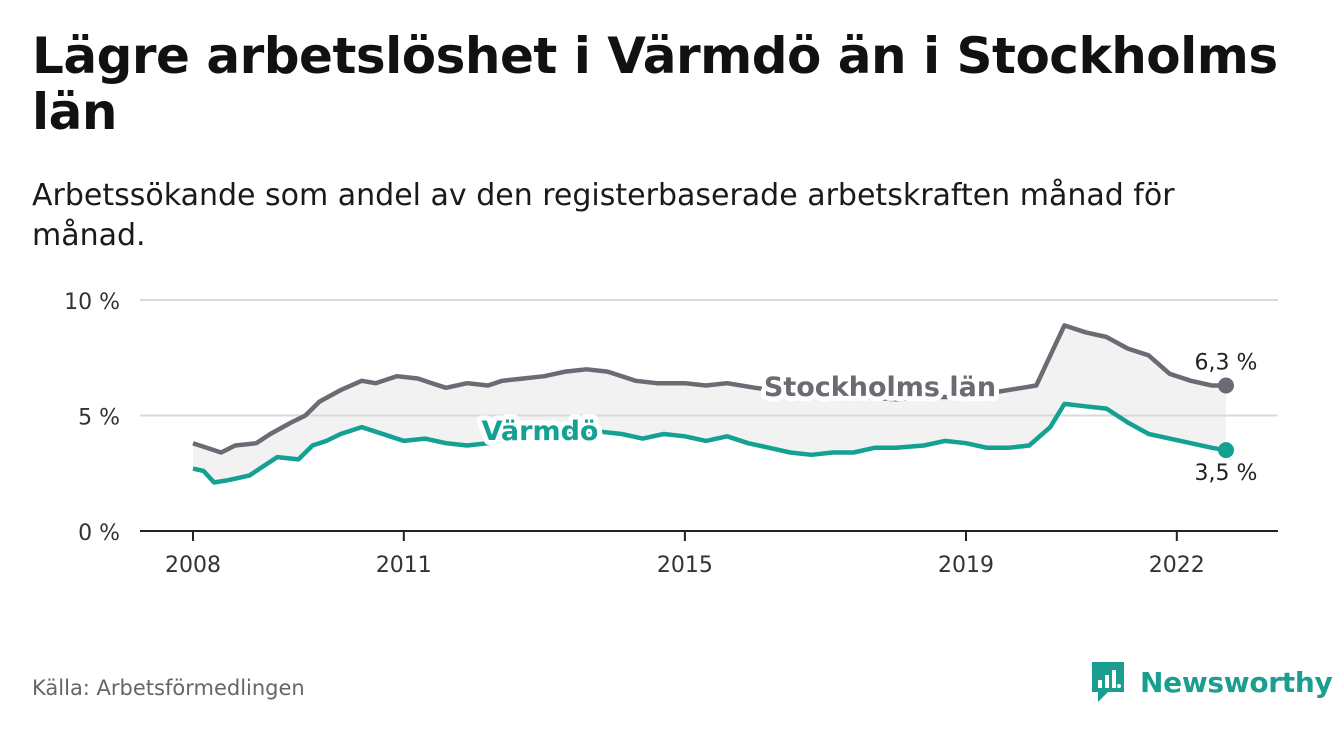 The height and width of the screenshot is (734, 1340). What do you see at coordinates (404, 565) in the screenshot?
I see `x-tick-label: 2011` at bounding box center [404, 565].